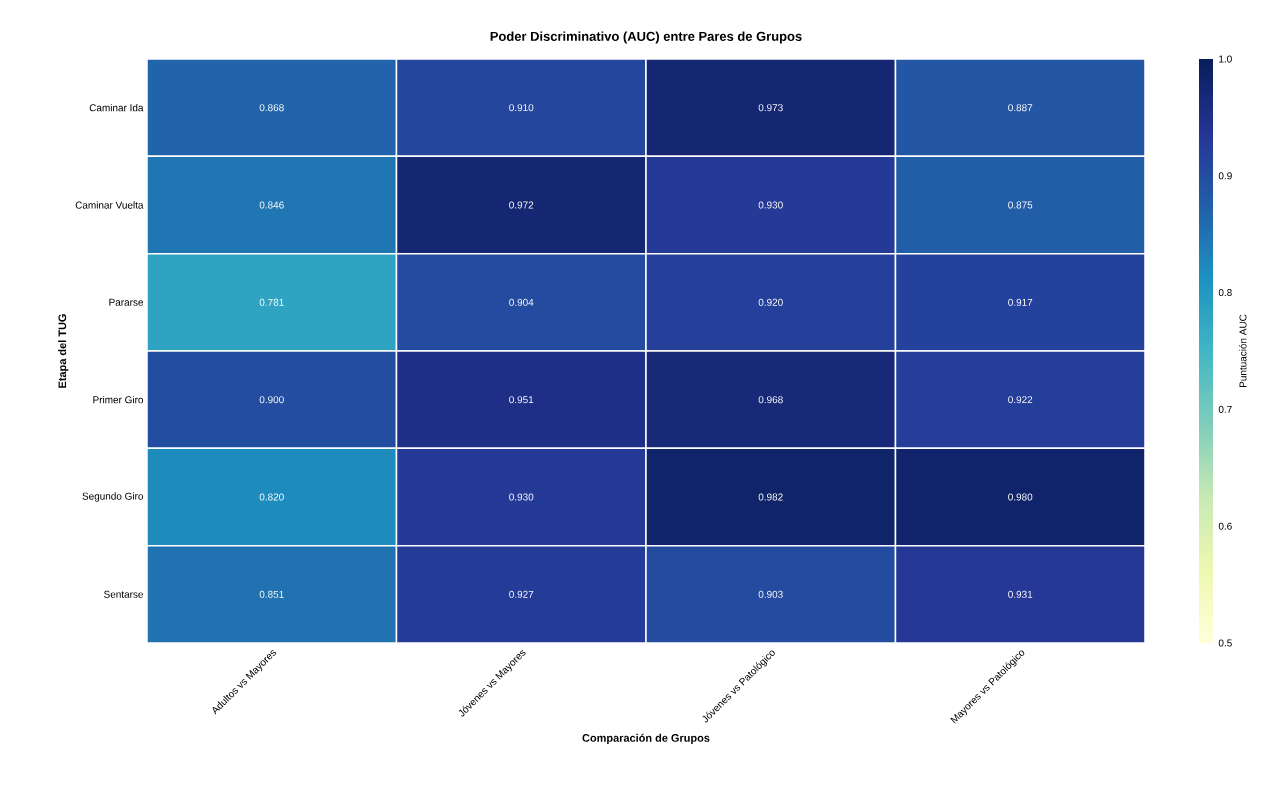 The height and width of the screenshot is (788, 1283). What do you see at coordinates (271, 594) in the screenshot?
I see `data-label: 0.851` at bounding box center [271, 594].